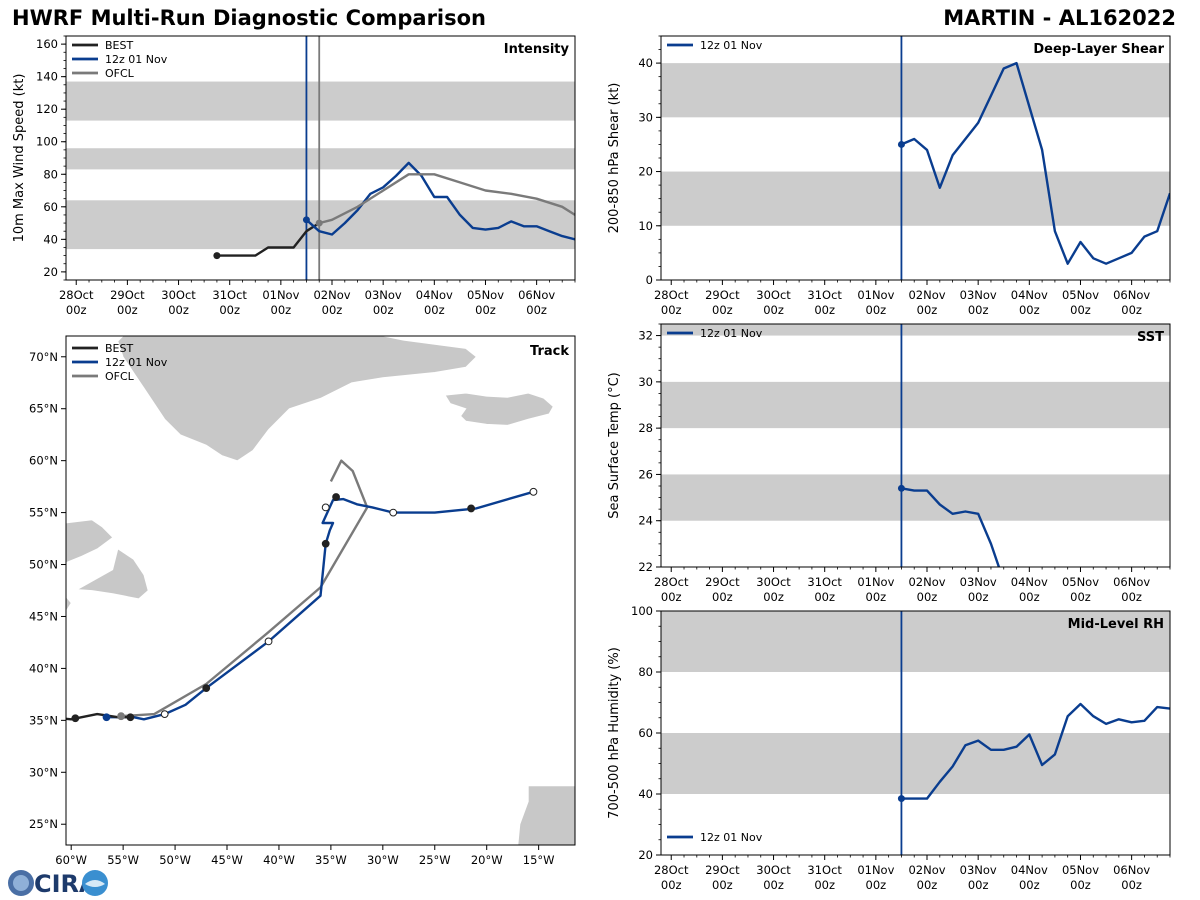 The width and height of the screenshot is (1200, 900). Describe the element at coordinates (1059, 18) in the screenshot. I see `storm-title: MARTIN - AL162022` at that location.